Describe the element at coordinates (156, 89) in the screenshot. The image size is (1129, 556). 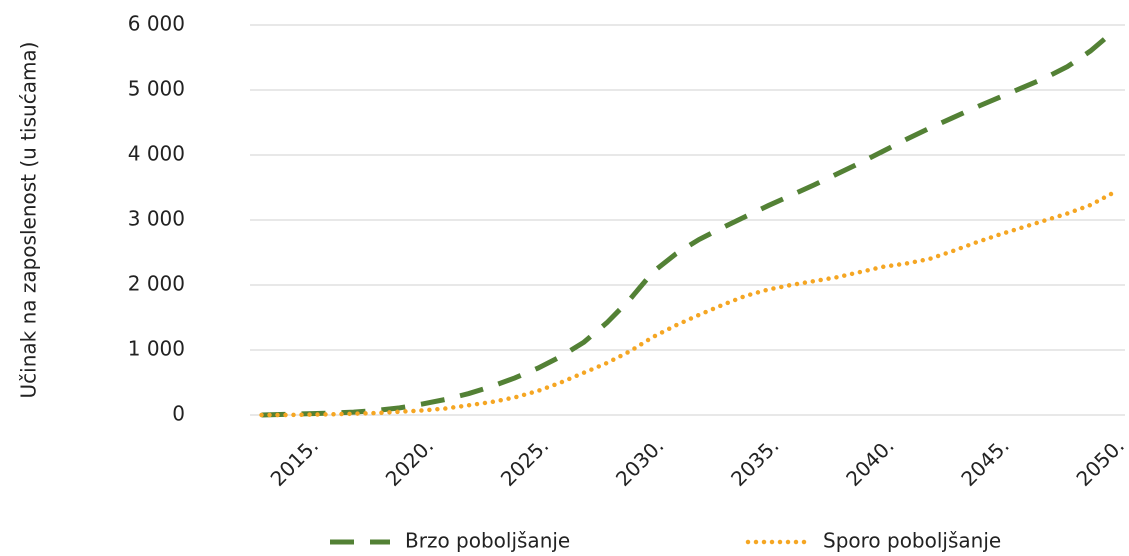
I see `y-tick-label: 5 000` at that location.